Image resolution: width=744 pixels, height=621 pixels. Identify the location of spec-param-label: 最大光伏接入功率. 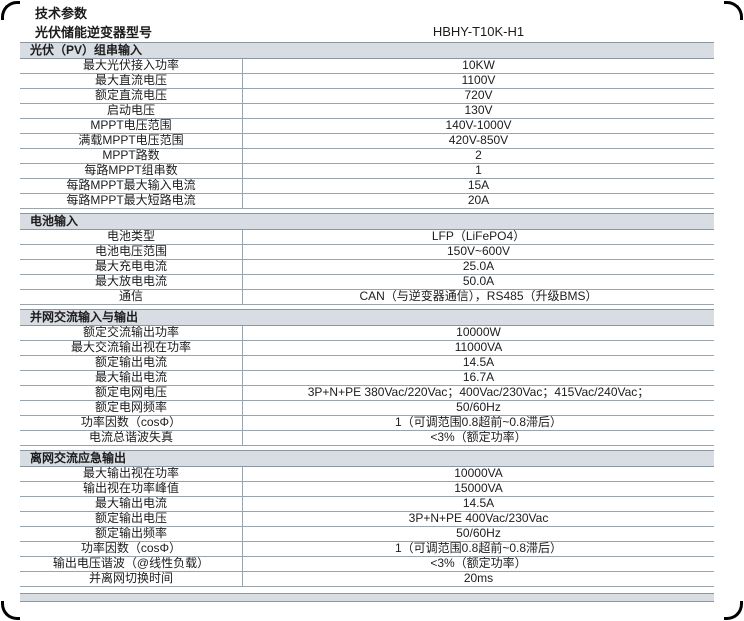
(131, 66).